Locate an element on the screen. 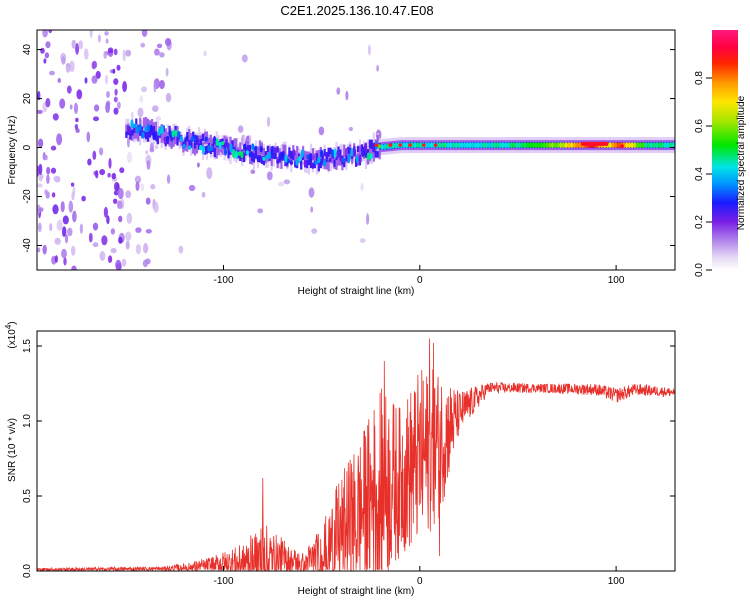 The width and height of the screenshot is (750, 600). spectrogram-x-tick-label: 100 is located at coordinates (616, 280).